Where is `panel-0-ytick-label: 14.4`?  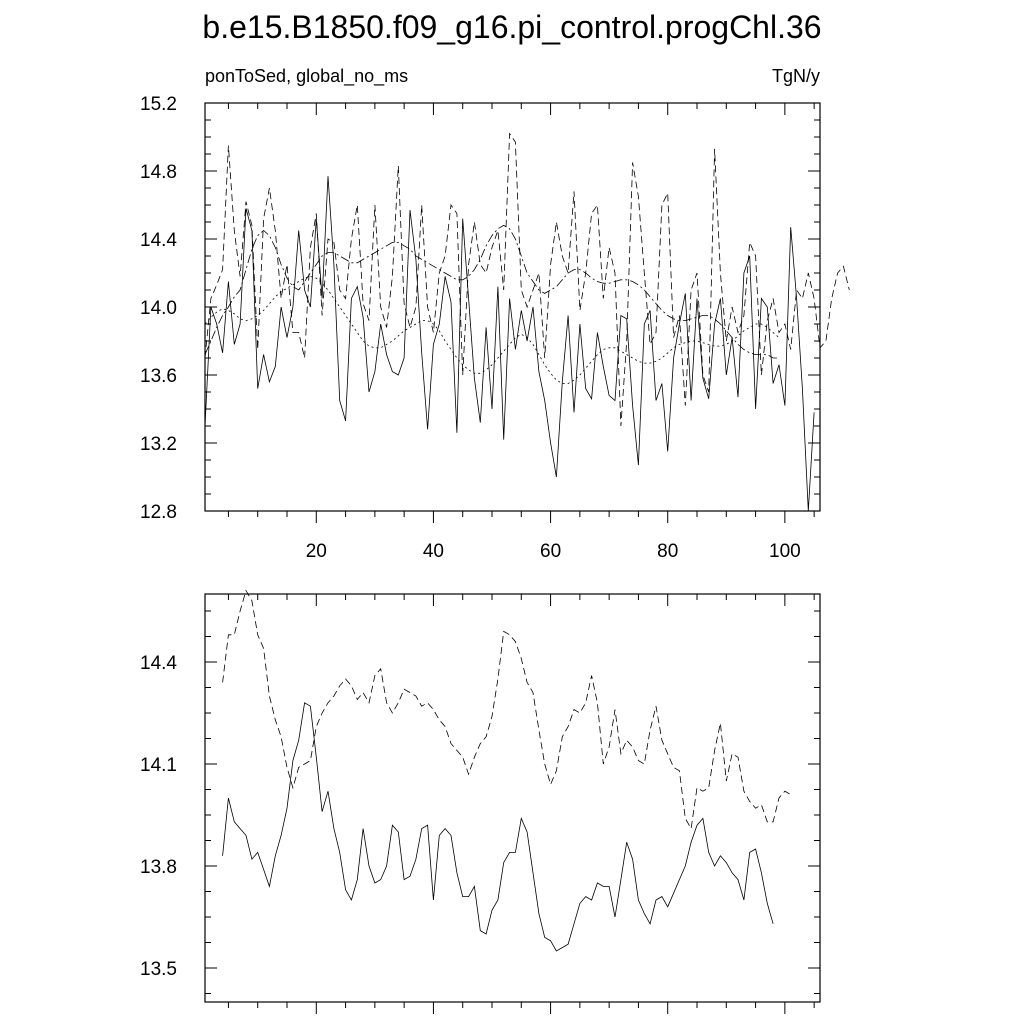
panel-0-ytick-label: 14.4 is located at coordinates (158, 240).